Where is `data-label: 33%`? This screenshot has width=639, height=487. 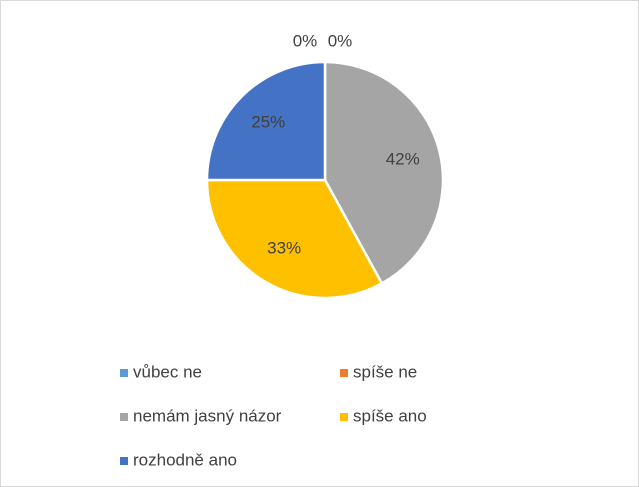 data-label: 33% is located at coordinates (284, 248).